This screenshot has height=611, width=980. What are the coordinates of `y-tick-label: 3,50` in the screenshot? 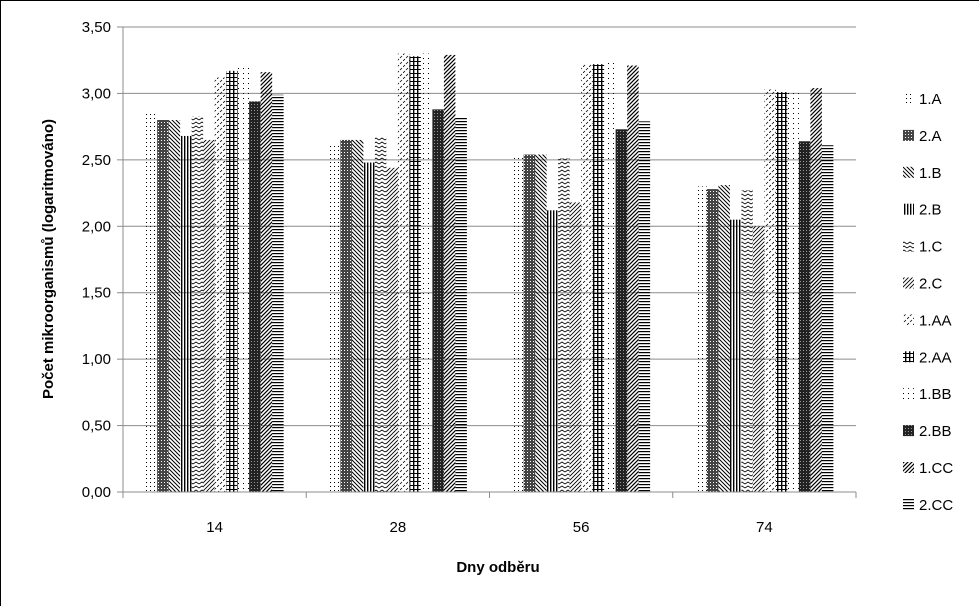 It's located at (96, 27).